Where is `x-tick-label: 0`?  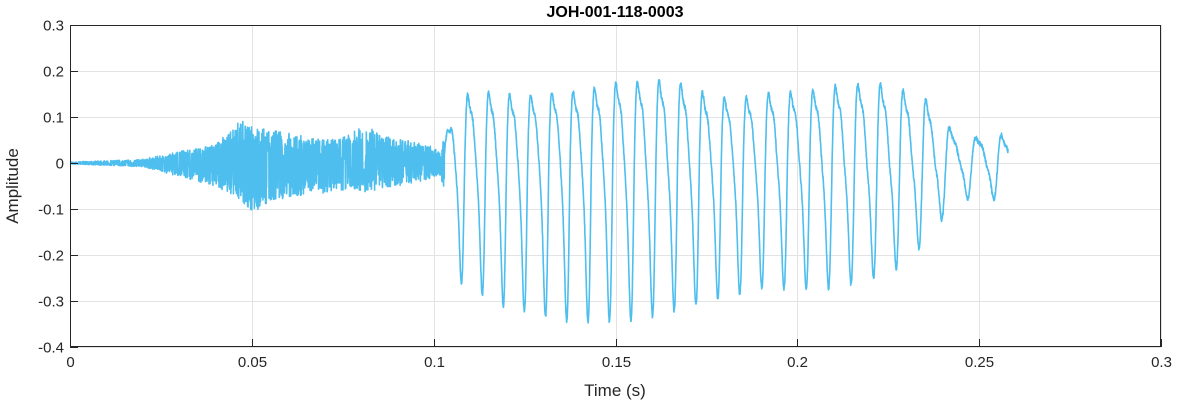
x-tick-label: 0 is located at coordinates (70, 362).